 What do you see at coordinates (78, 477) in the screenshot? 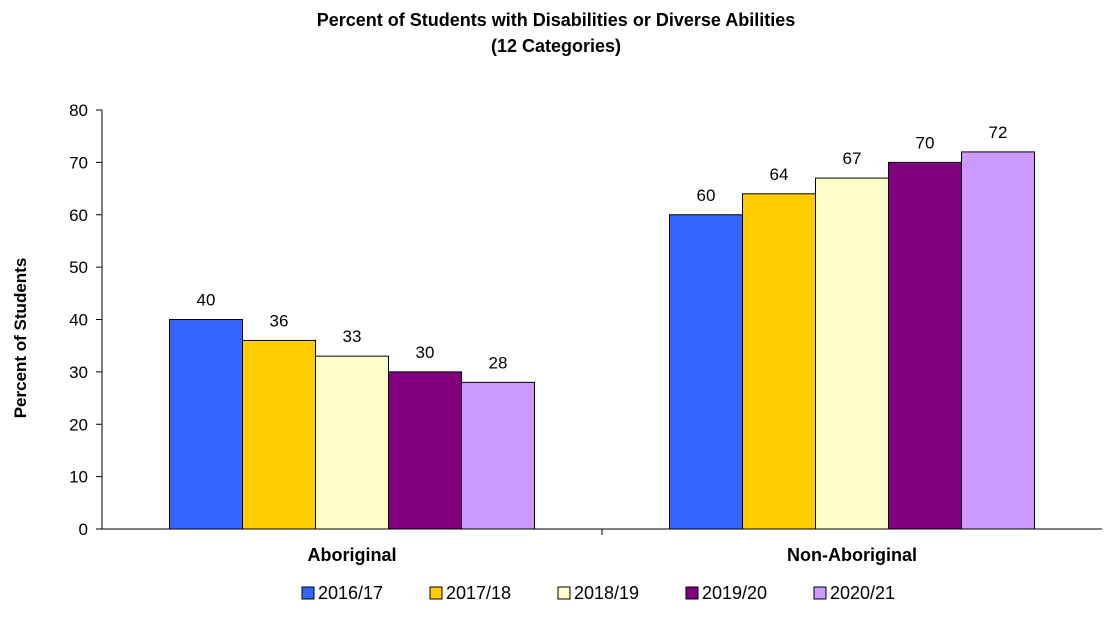
I see `y-tick-label: 10` at bounding box center [78, 477].